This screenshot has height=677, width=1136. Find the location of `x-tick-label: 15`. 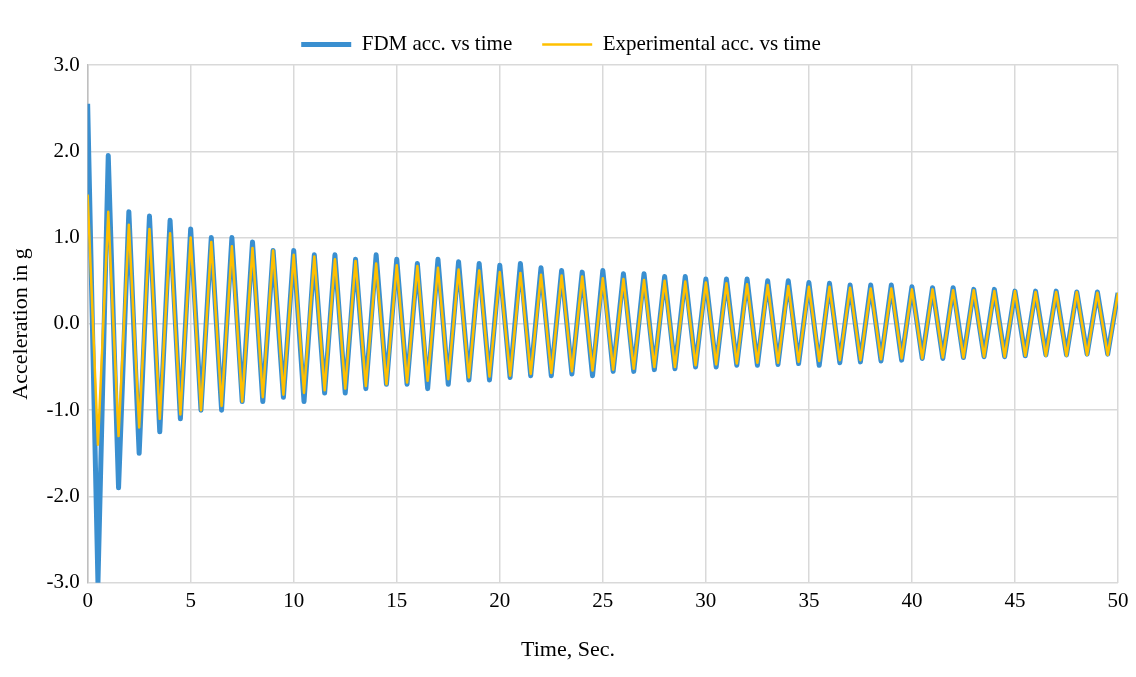

x-tick-label: 15 is located at coordinates (397, 599).